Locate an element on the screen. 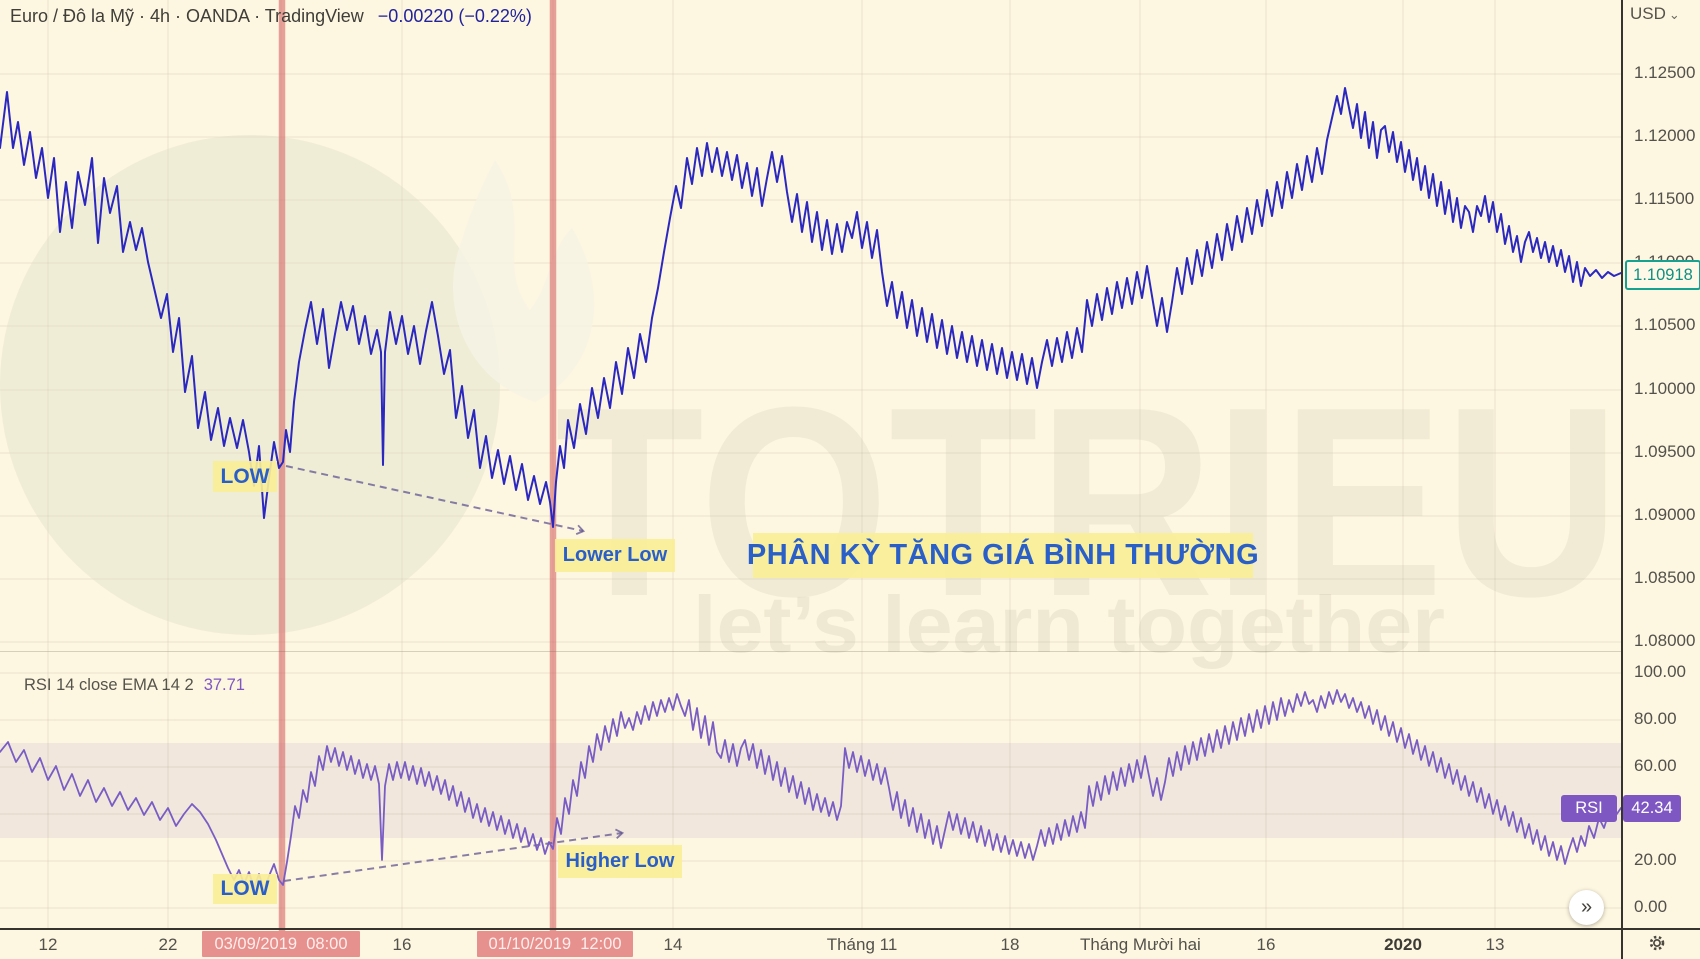 The height and width of the screenshot is (959, 1700). annotation-low-price: LOW is located at coordinates (245, 476).